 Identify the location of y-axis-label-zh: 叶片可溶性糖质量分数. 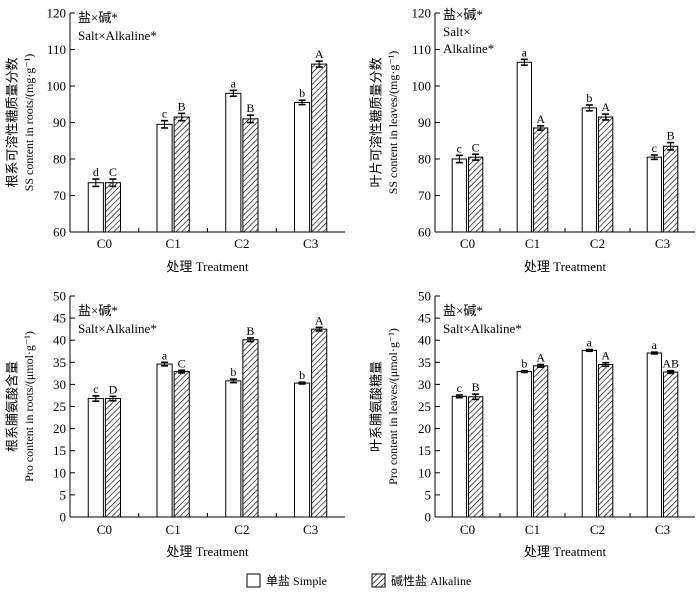
(376, 122).